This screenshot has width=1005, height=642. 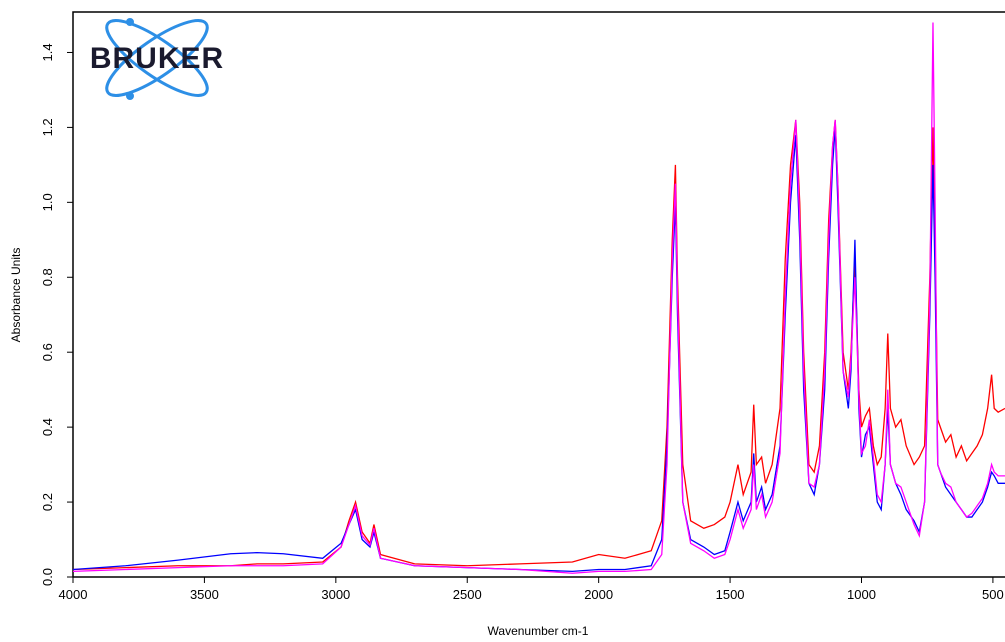 I want to click on x-tick-label: 3500, so click(x=204, y=594).